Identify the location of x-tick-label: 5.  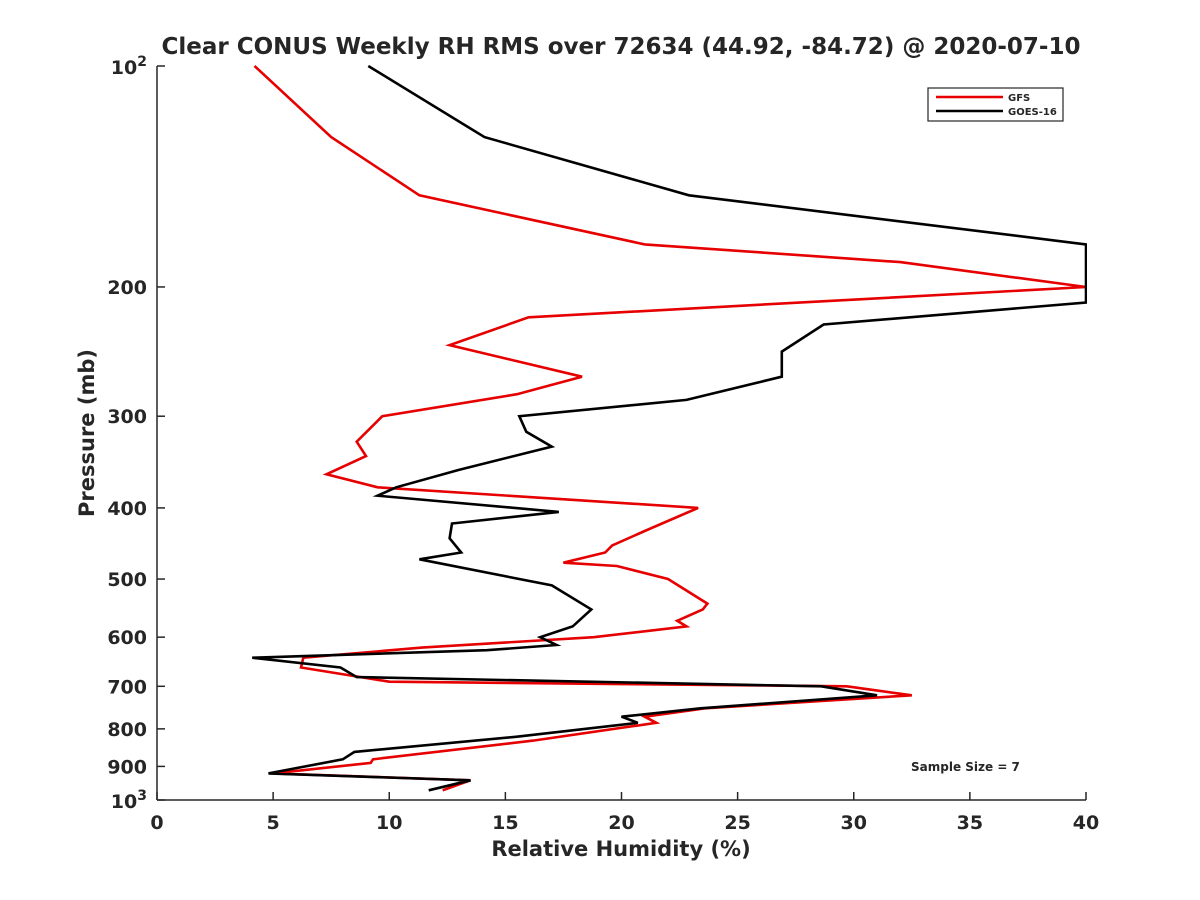
(273, 823).